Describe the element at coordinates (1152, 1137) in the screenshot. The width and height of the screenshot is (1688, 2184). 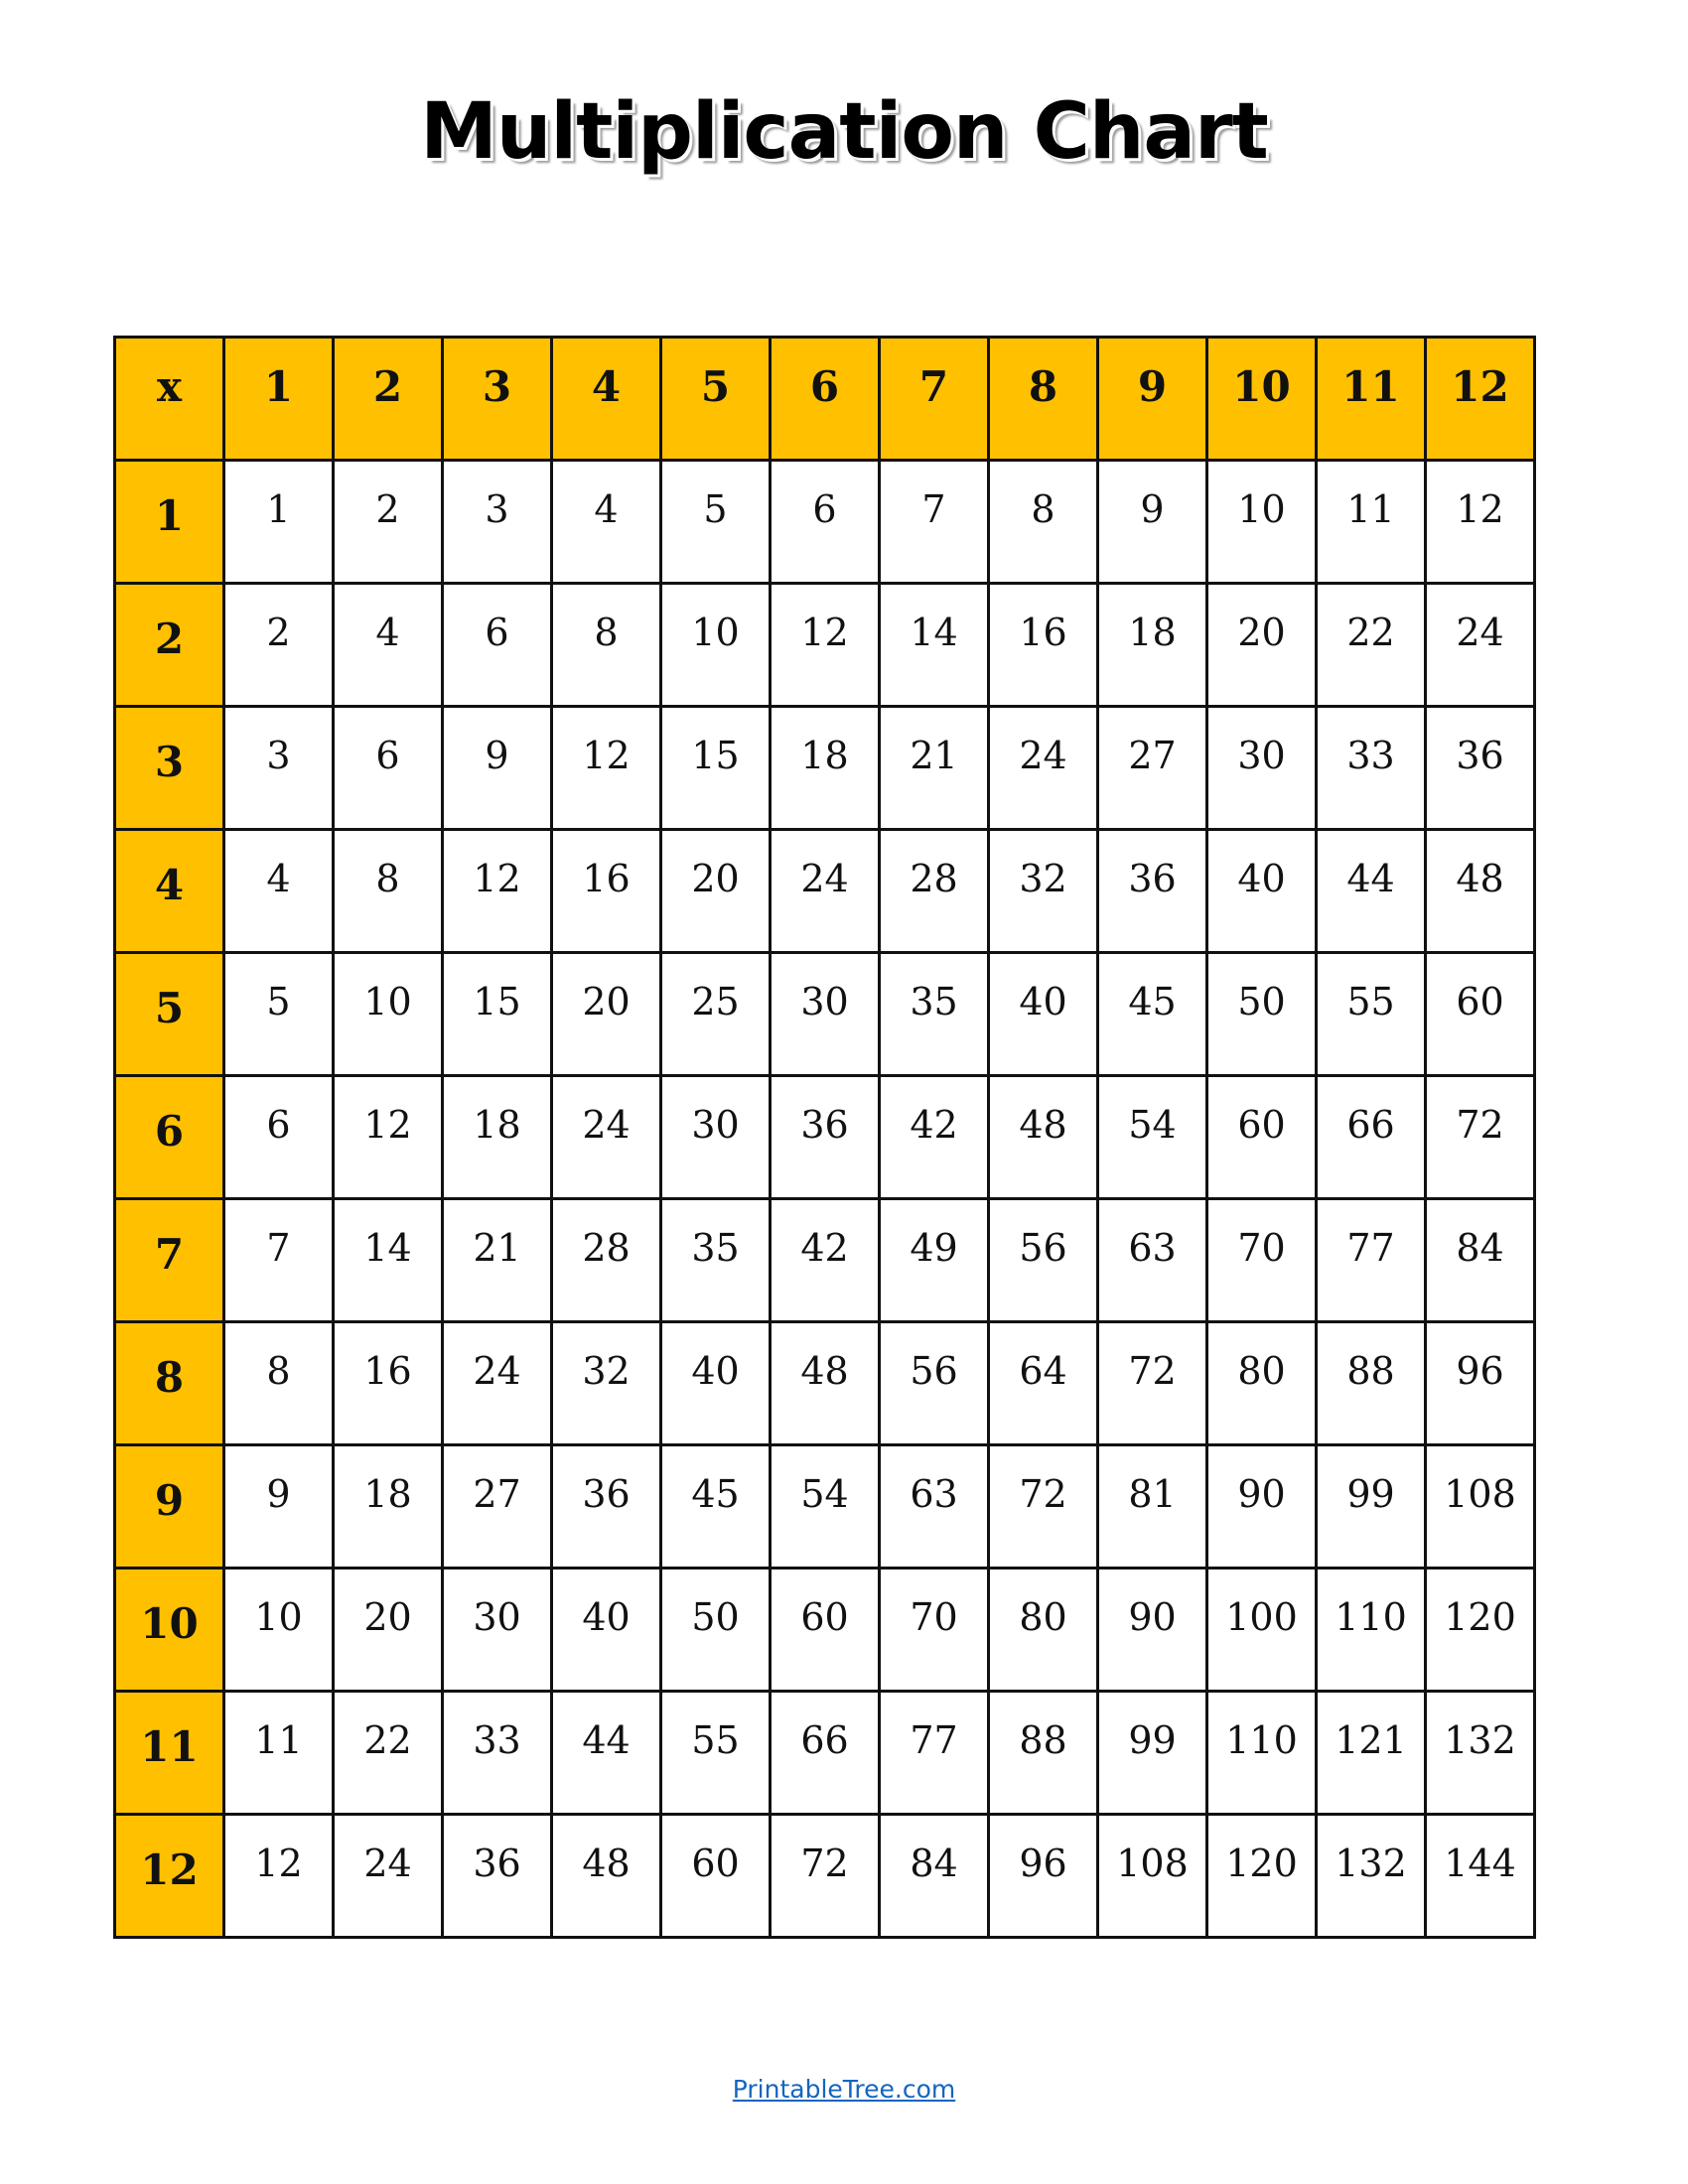
I see `product-cell: 54` at that location.